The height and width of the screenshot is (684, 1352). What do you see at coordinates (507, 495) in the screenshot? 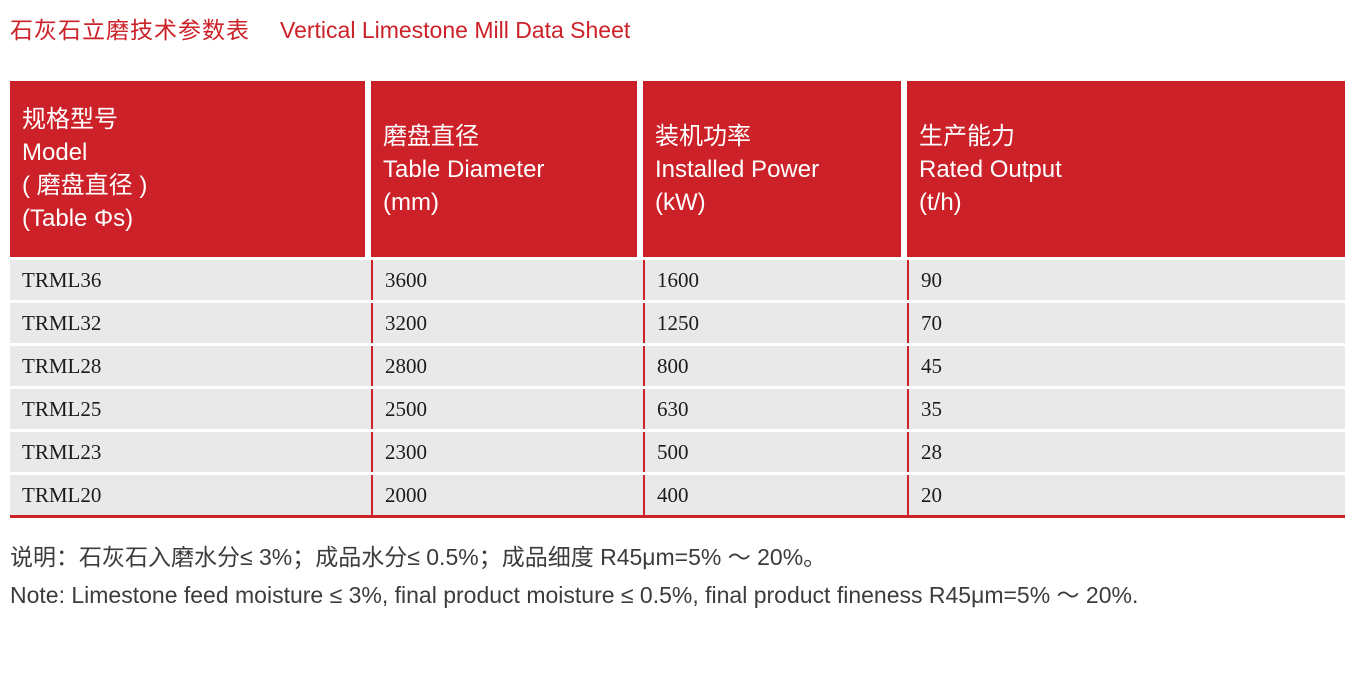
I see `cell-table-diameter: 2000` at bounding box center [507, 495].